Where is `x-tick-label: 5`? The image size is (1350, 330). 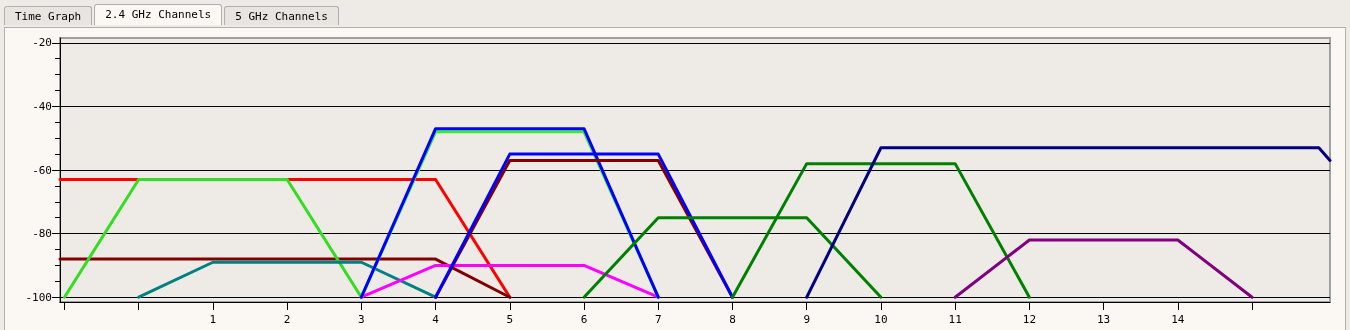
x-tick-label: 5 is located at coordinates (510, 319).